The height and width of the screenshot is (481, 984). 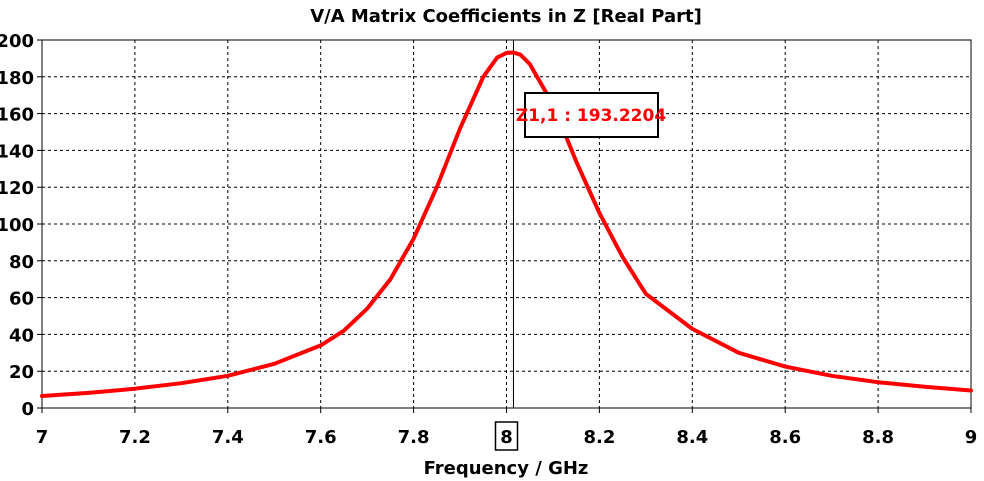 I want to click on x-tick-label: 8.6, so click(x=785, y=437).